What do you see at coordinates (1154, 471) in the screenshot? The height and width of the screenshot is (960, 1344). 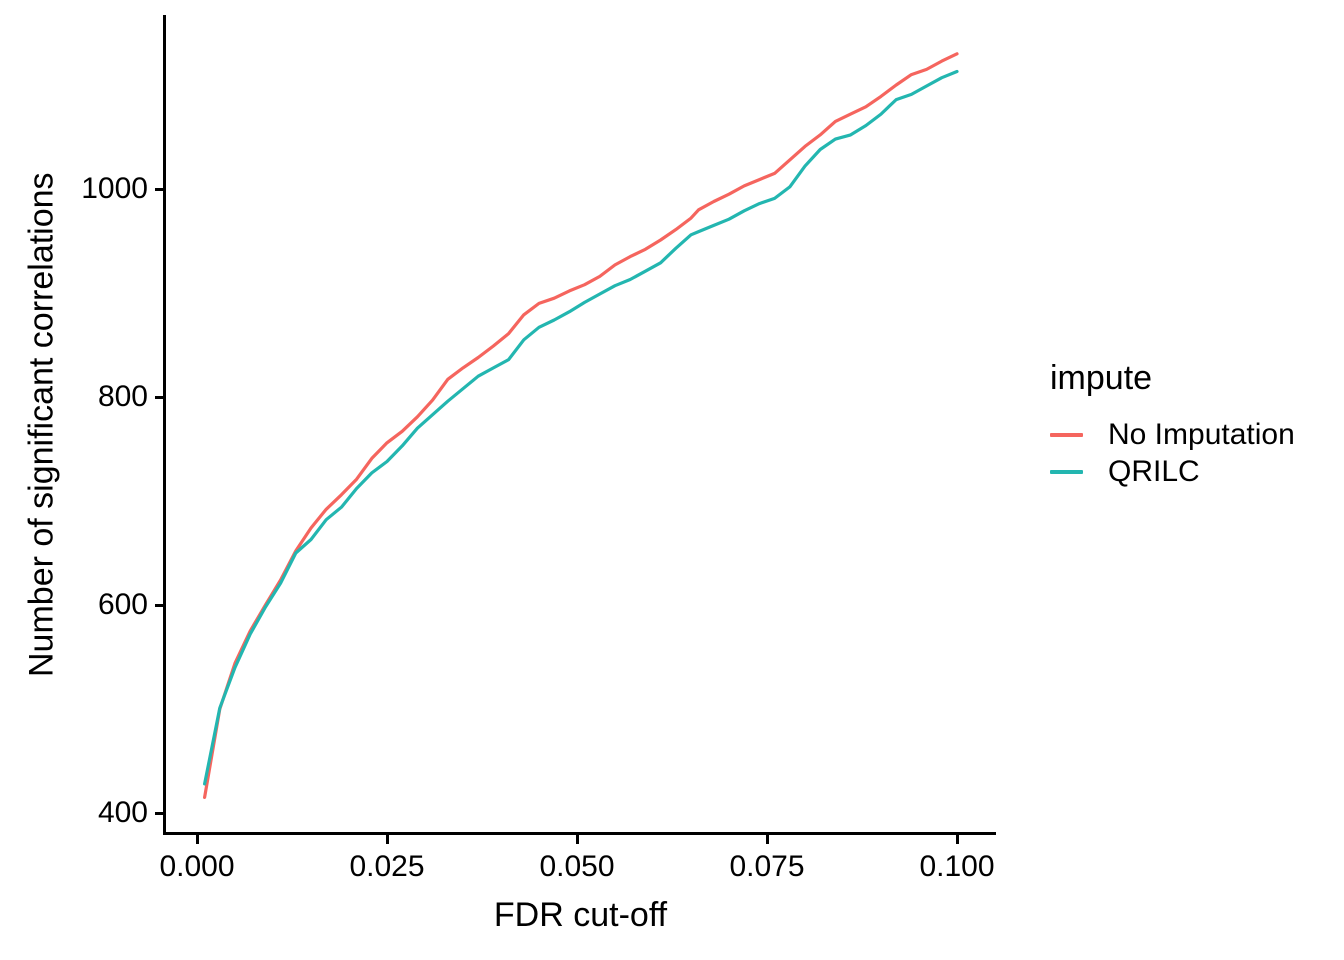 I see `legend-label-qrilc: QRILC` at bounding box center [1154, 471].